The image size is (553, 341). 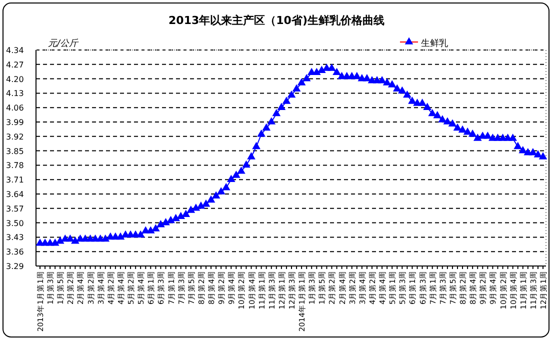 What do you see at coordinates (15, 50) in the screenshot?
I see `y-tick-label: 4.34` at bounding box center [15, 50].